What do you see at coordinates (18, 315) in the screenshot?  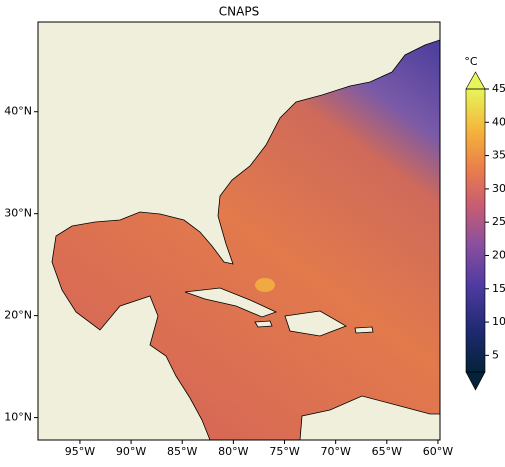 I see `y-tick-label: 20°N` at bounding box center [18, 315].